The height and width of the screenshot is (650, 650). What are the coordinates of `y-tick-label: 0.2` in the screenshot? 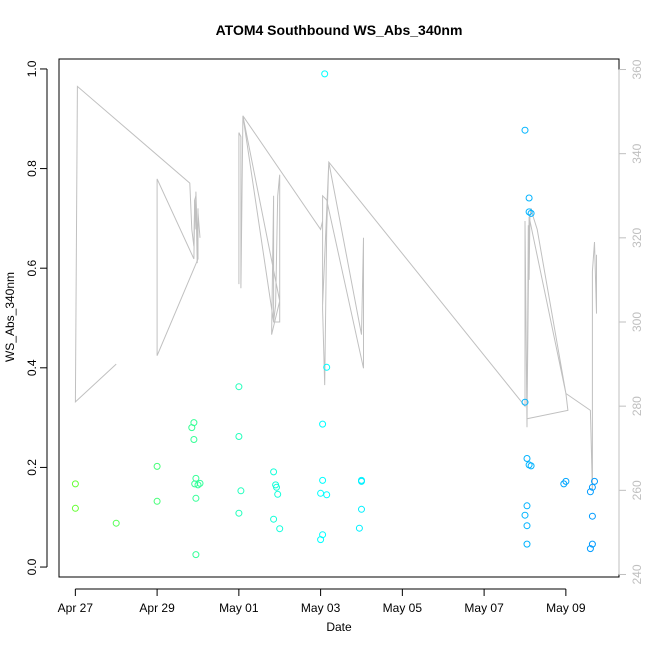 It's located at (32, 467).